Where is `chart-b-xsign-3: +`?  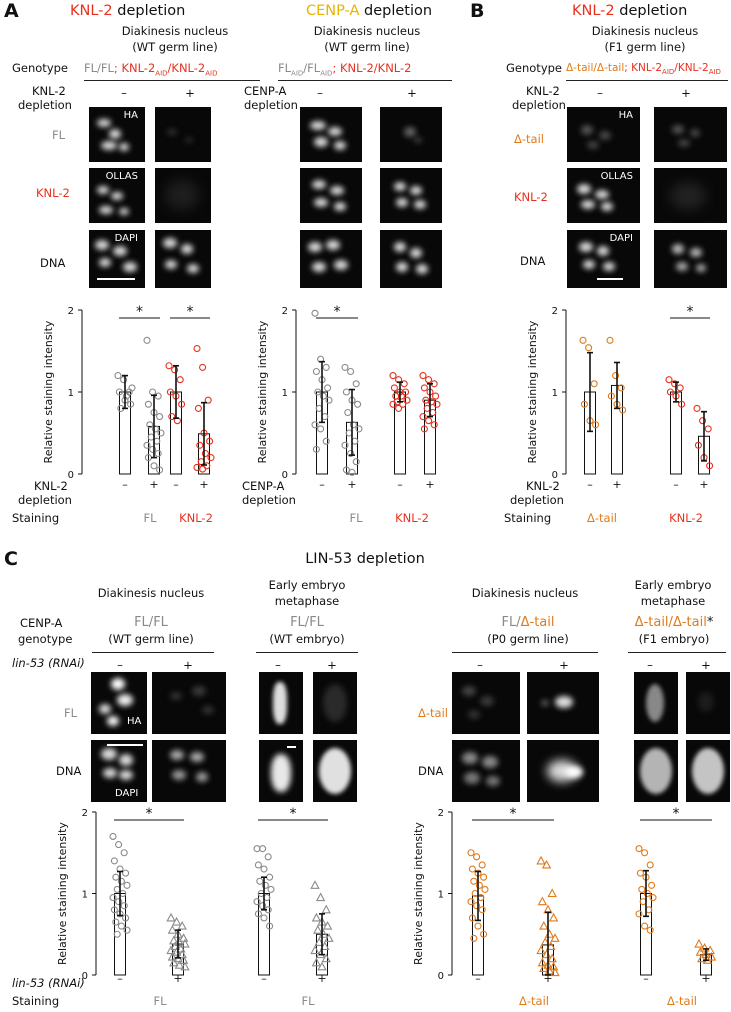 chart-b-xsign-3: + is located at coordinates (703, 484).